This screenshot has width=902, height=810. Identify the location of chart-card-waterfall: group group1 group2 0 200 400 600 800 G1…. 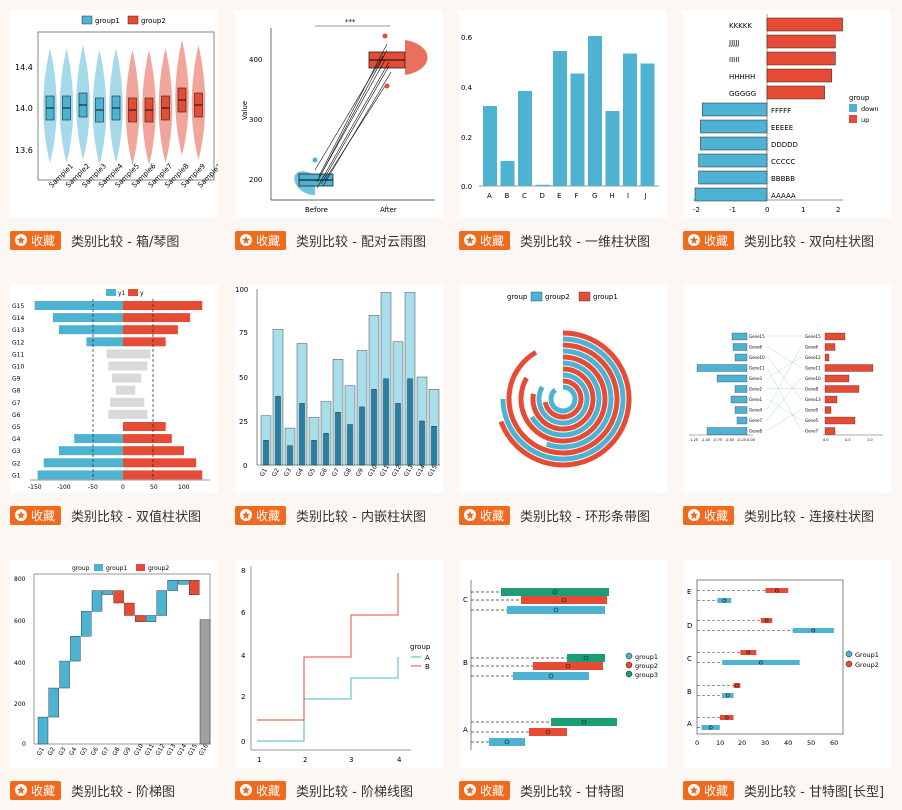
(114, 685).